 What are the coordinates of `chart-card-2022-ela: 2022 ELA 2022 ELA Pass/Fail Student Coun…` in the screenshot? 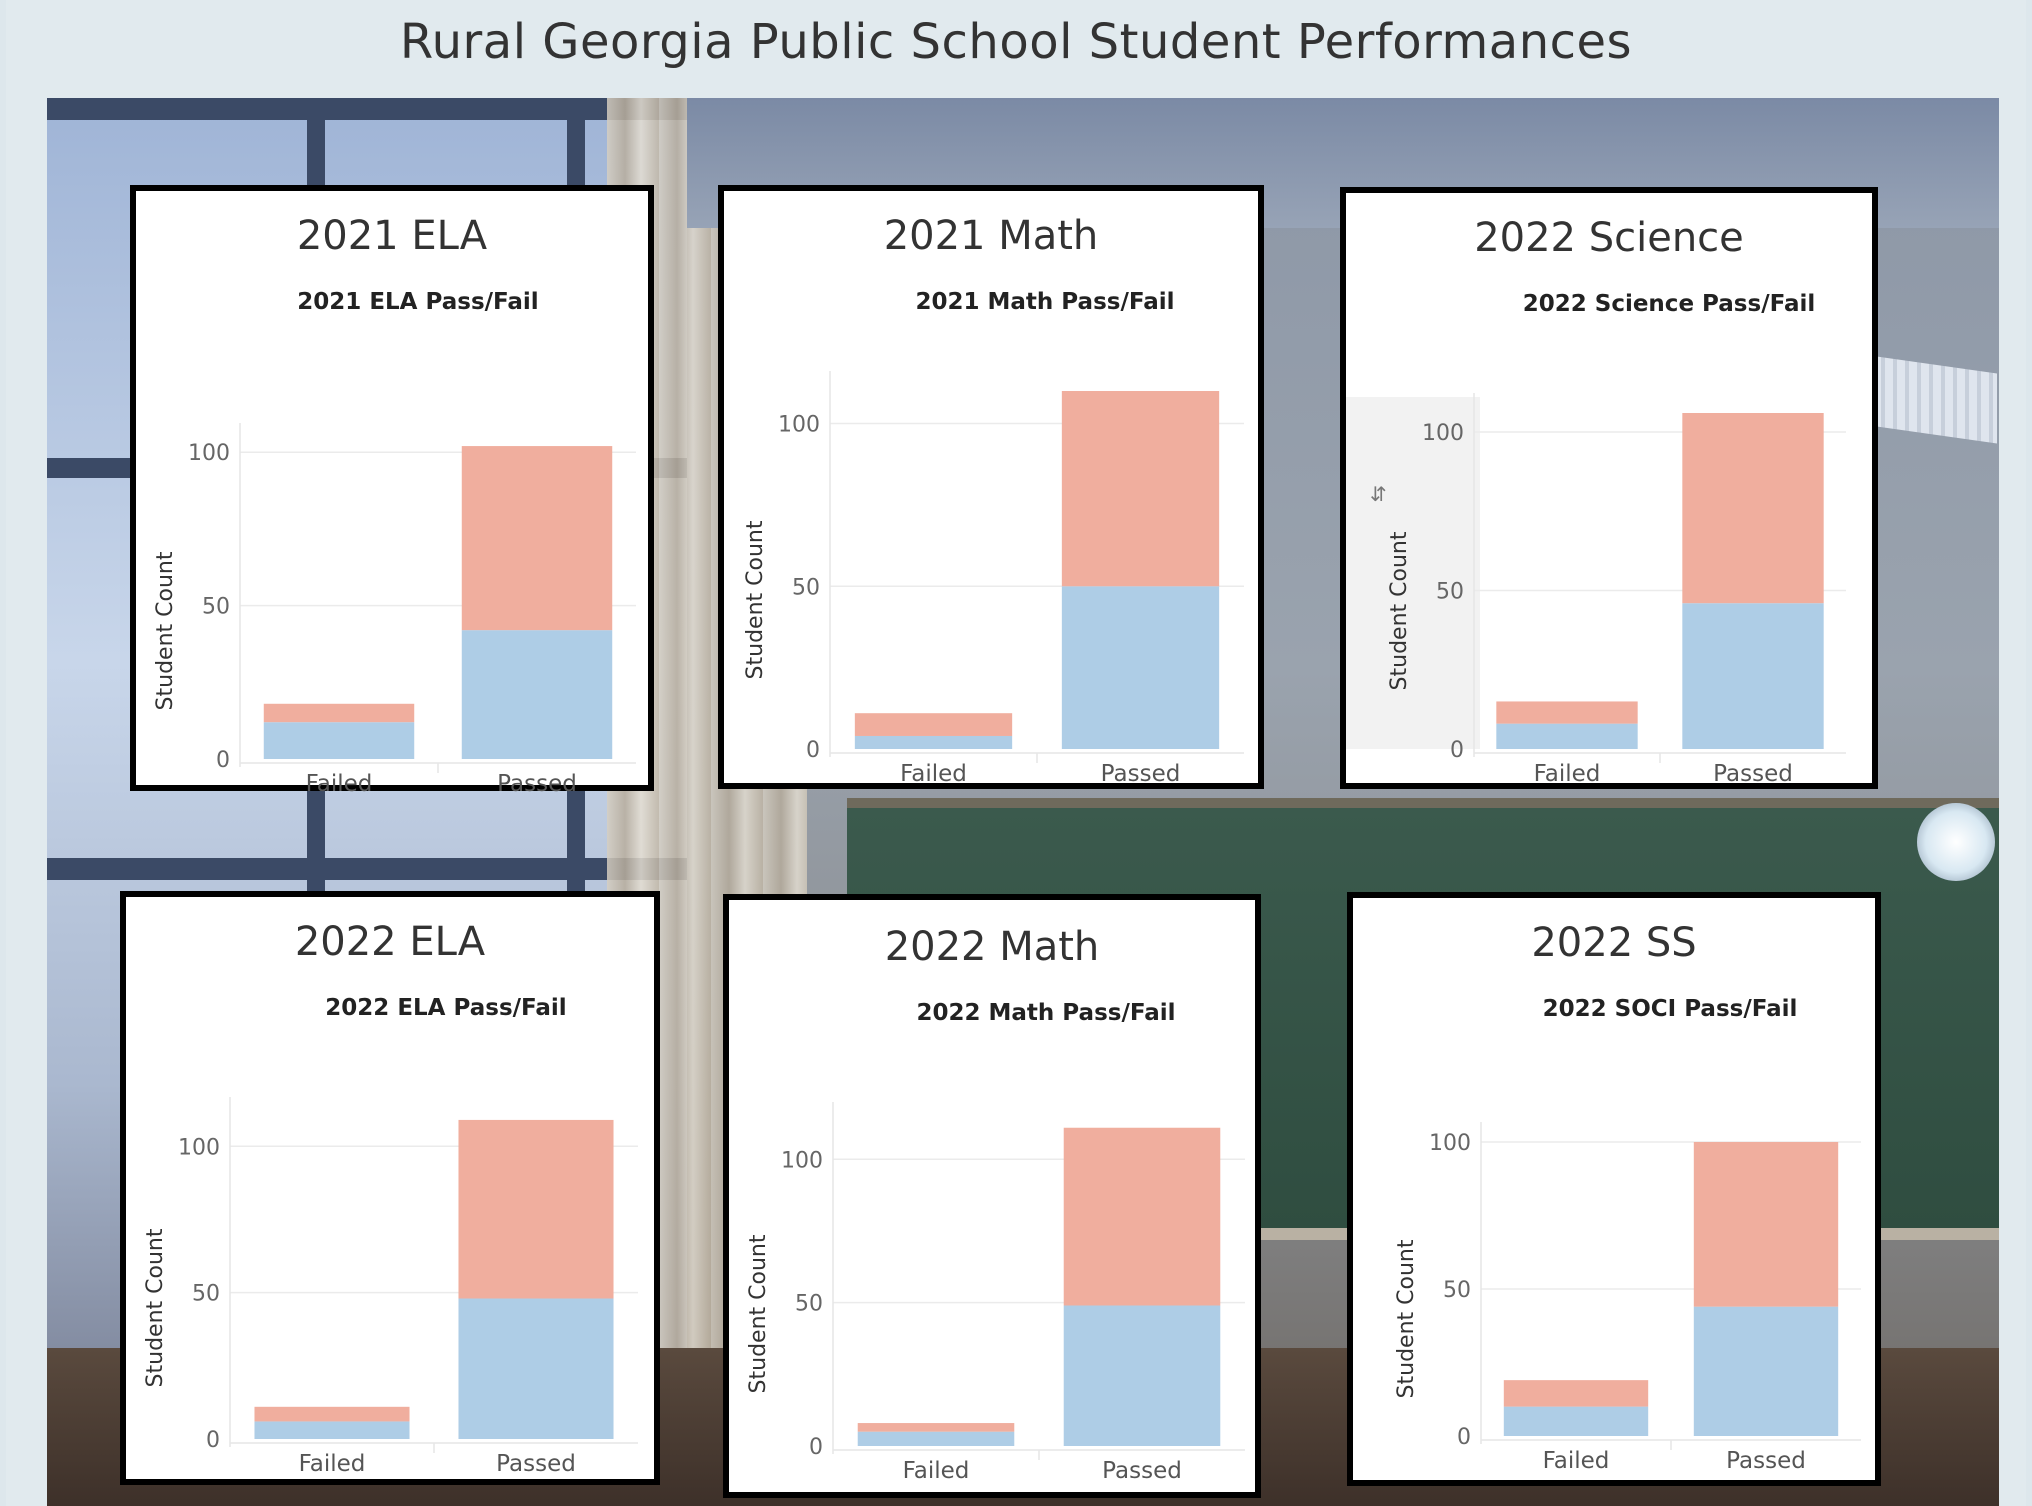 It's located at (390, 1188).